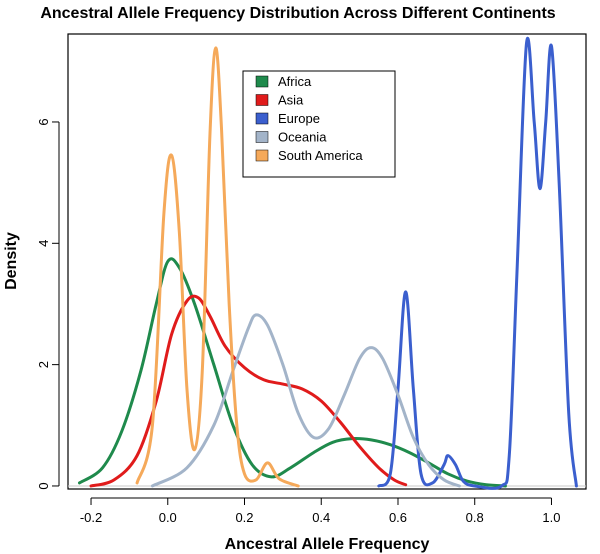  What do you see at coordinates (295, 81) in the screenshot?
I see `legend-label-africa: Africa` at bounding box center [295, 81].